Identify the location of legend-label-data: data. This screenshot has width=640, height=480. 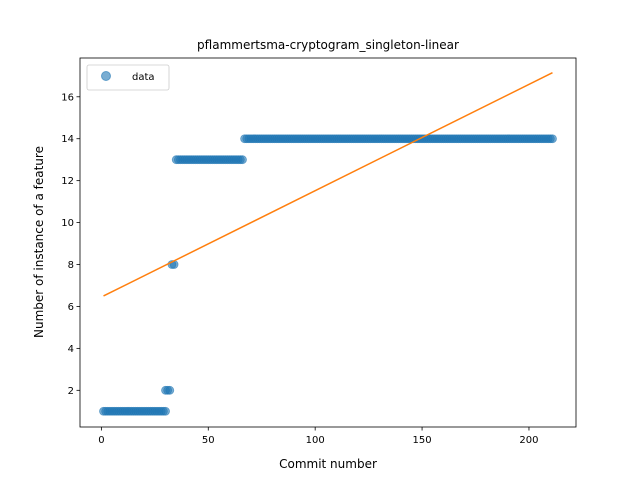
(143, 77).